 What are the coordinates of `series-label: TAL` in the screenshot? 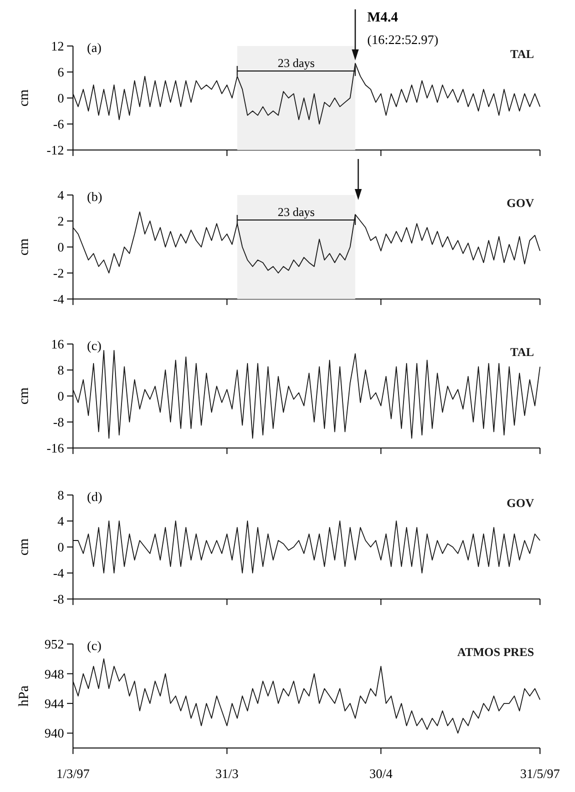 It's located at (522, 352).